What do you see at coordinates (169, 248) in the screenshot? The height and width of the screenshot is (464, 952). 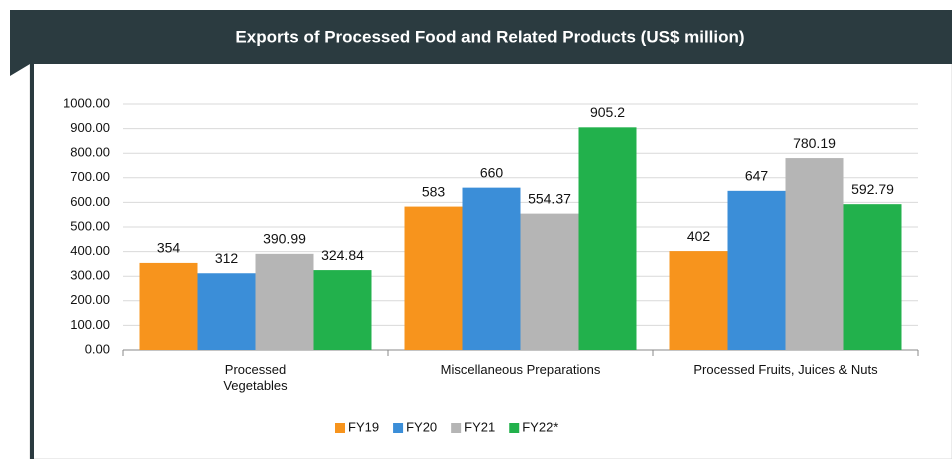 I see `data-label: 354` at bounding box center [169, 248].